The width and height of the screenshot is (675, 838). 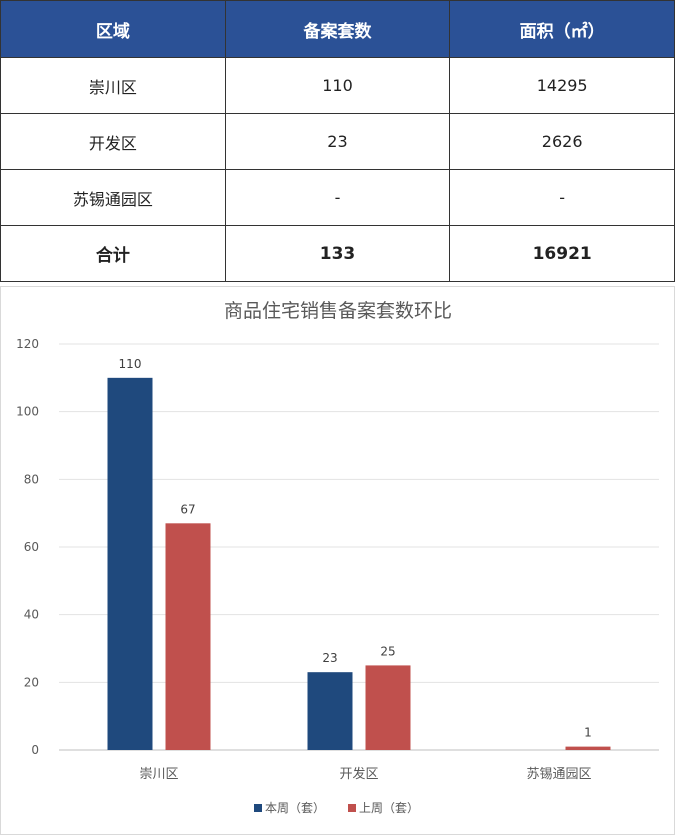 What do you see at coordinates (31, 479) in the screenshot?
I see `y-tick-label: 80` at bounding box center [31, 479].